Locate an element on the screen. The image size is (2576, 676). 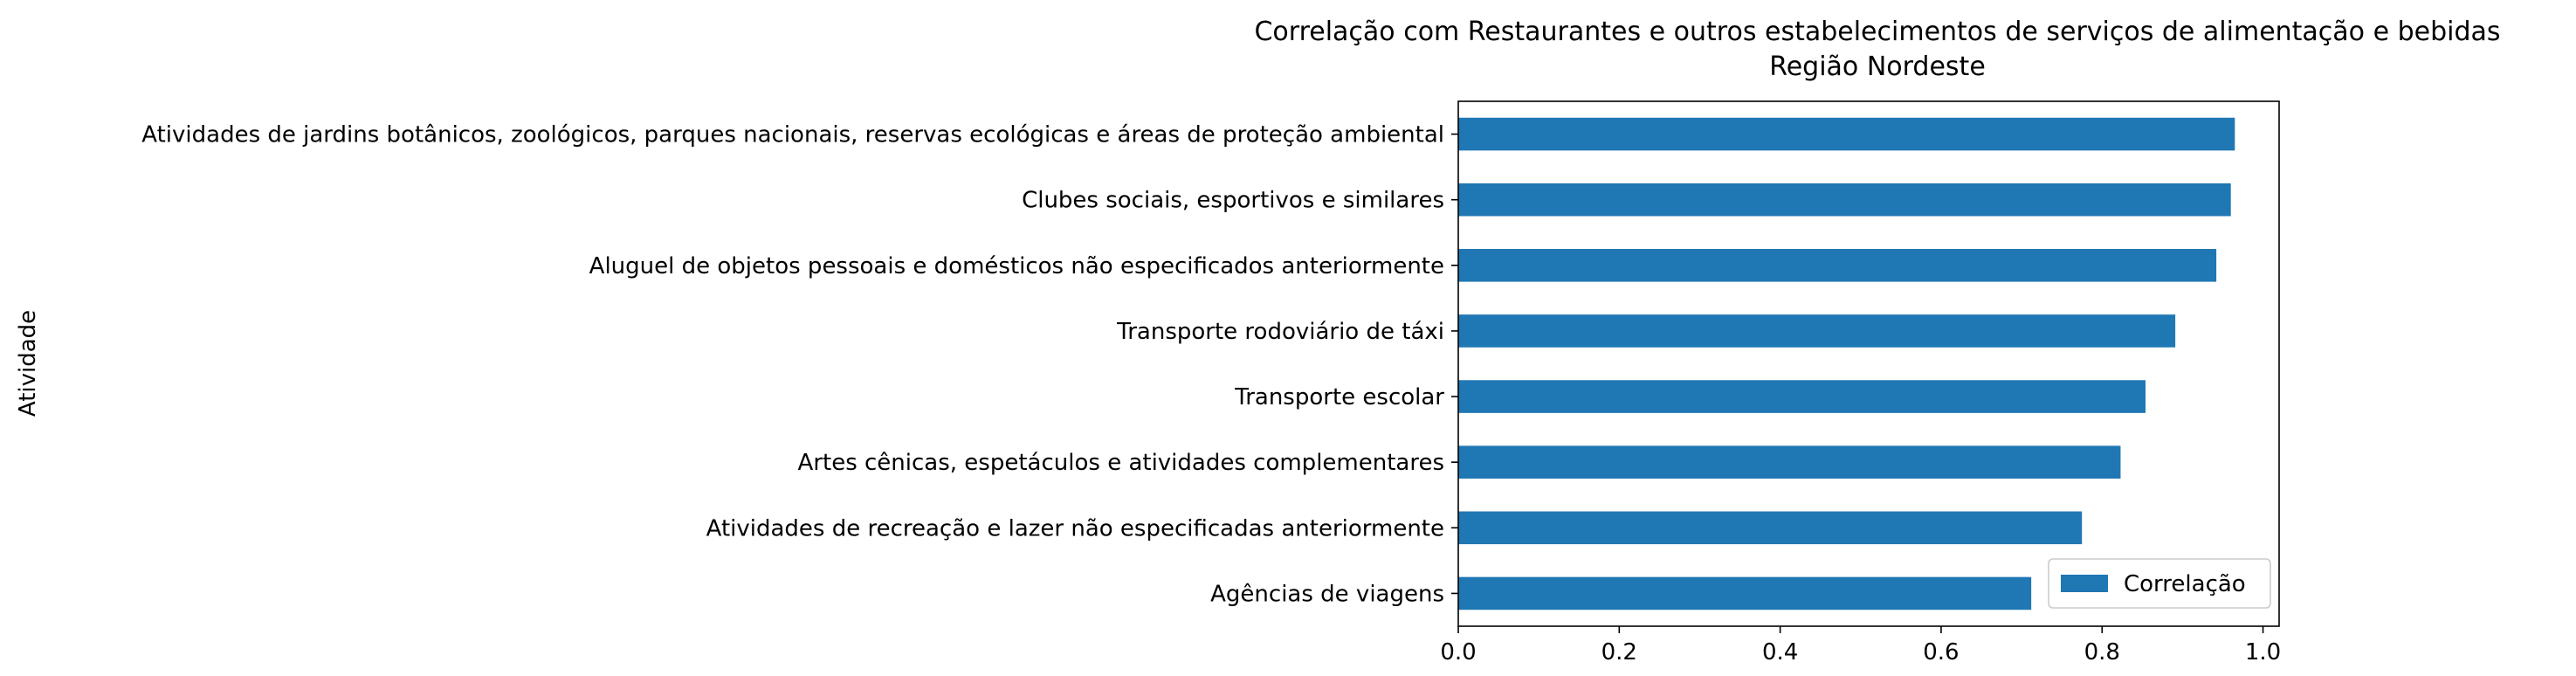
x-tick-label-1: 0.0 is located at coordinates (1458, 652).